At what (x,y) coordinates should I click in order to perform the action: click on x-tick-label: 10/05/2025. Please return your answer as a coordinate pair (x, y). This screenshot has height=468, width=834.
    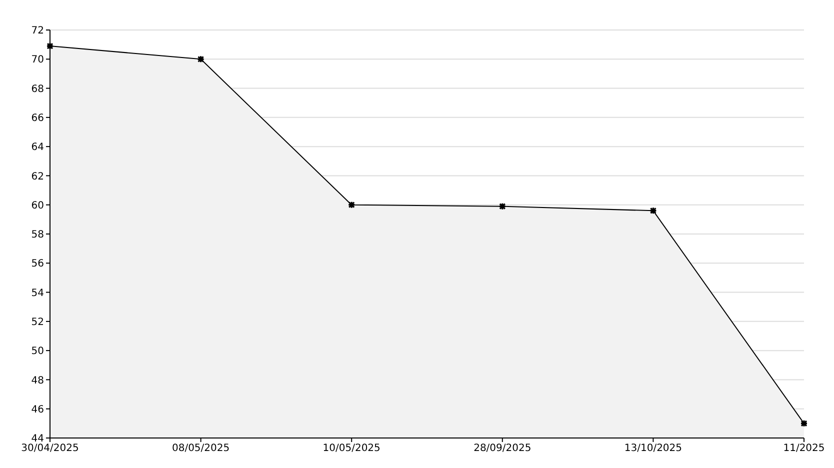
    Looking at the image, I should click on (351, 448).